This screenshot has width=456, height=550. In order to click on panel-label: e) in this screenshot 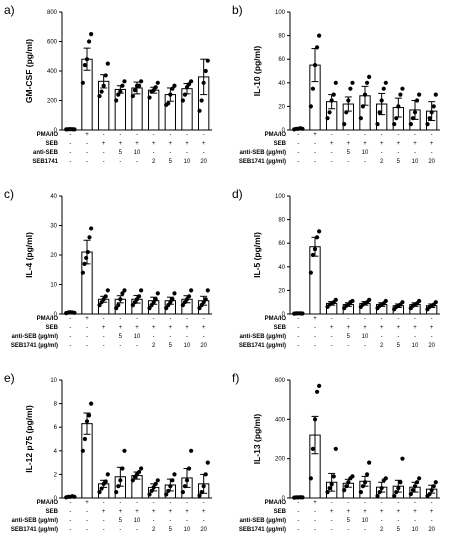, I will do `click(9, 378)`.